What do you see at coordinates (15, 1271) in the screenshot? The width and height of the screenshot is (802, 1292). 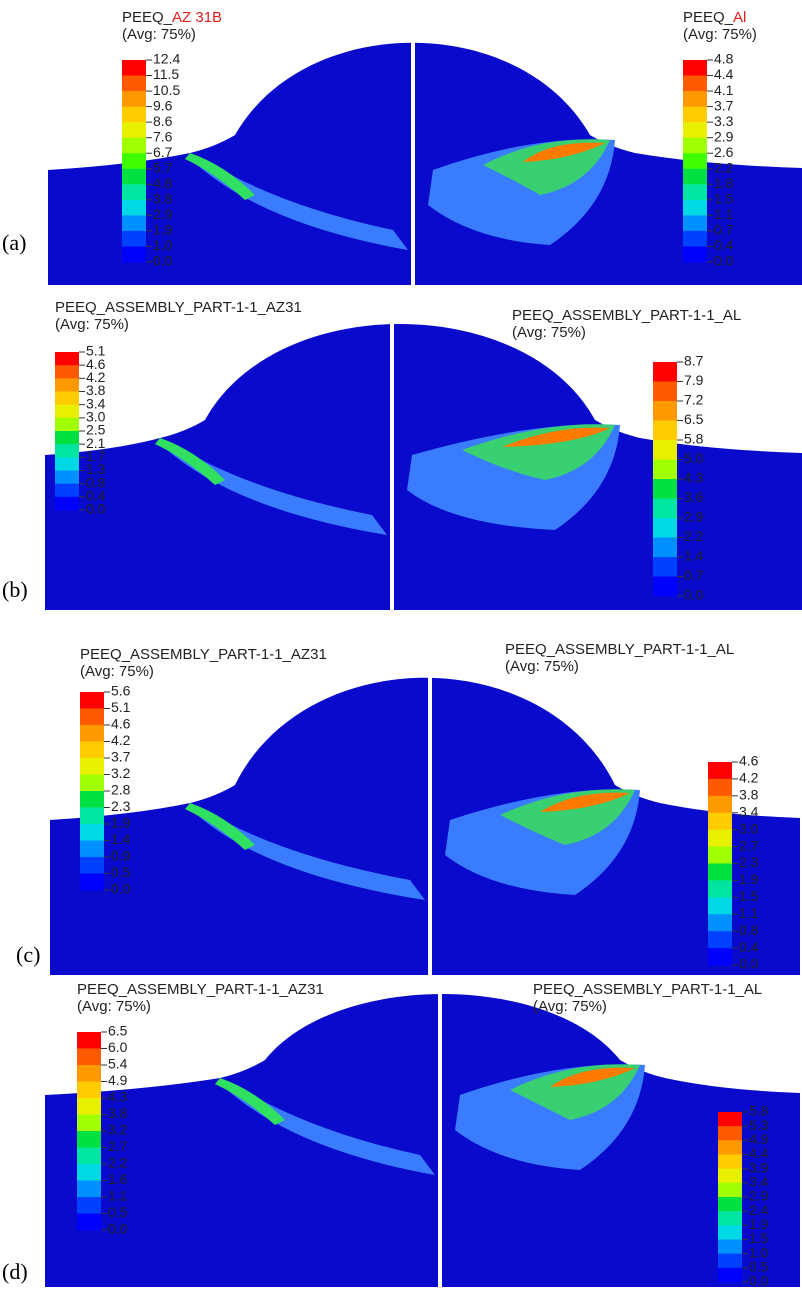 I see `panel-label: (d)` at bounding box center [15, 1271].